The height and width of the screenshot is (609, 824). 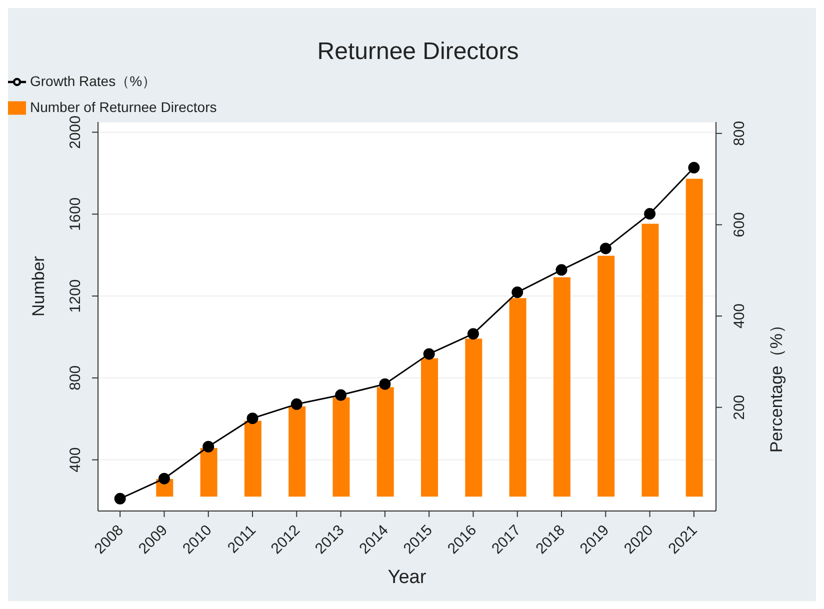 What do you see at coordinates (75, 377) in the screenshot?
I see `y-tick-label: 800` at bounding box center [75, 377].